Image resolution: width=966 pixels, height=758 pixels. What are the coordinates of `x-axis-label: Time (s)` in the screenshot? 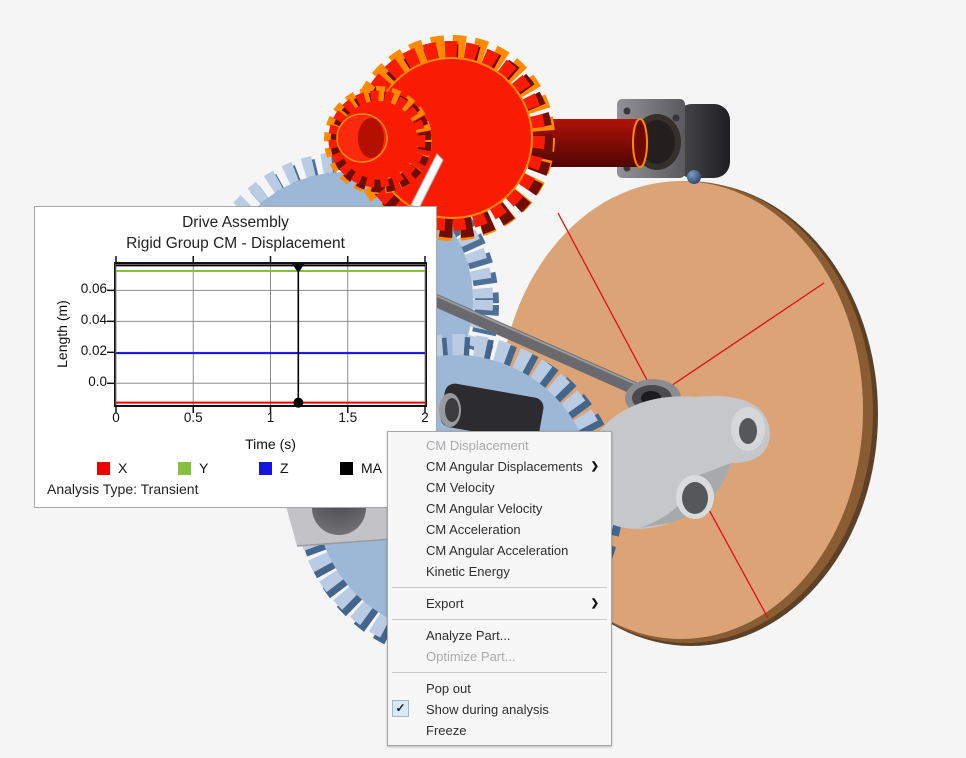 It's located at (270, 444).